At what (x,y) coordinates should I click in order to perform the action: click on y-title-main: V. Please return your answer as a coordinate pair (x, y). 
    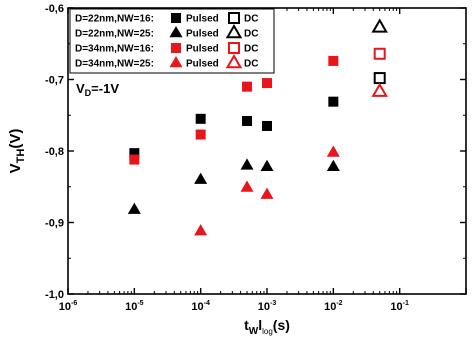
    Looking at the image, I should click on (15, 168).